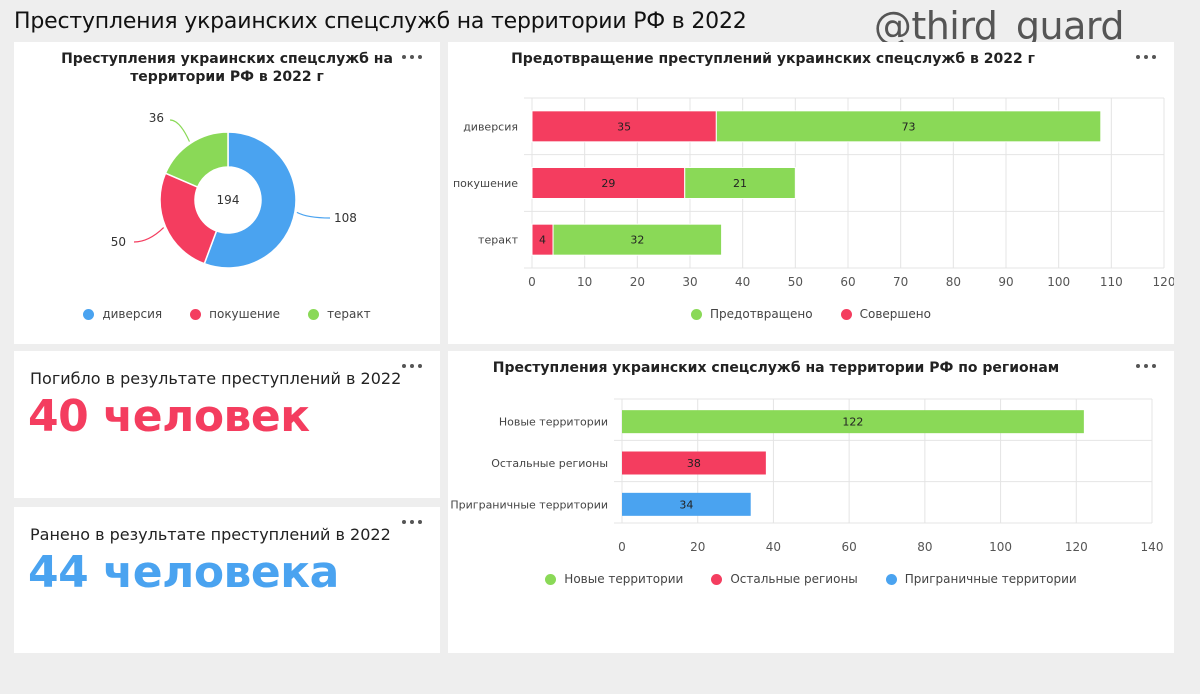  Describe the element at coordinates (1076, 547) in the screenshot. I see `x-tick-label: 120` at that location.